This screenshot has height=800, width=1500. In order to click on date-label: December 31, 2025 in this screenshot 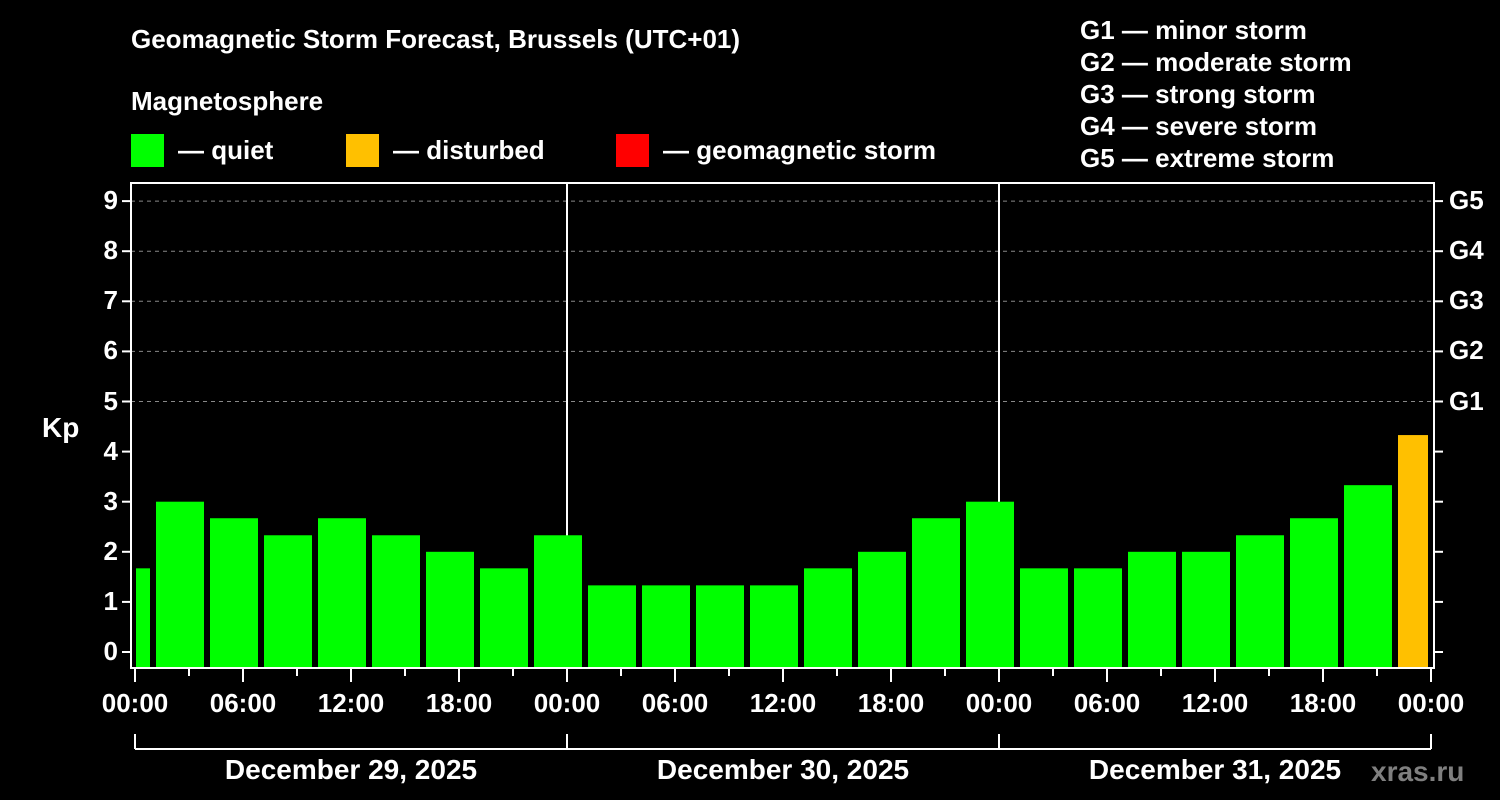, I will do `click(1215, 769)`.